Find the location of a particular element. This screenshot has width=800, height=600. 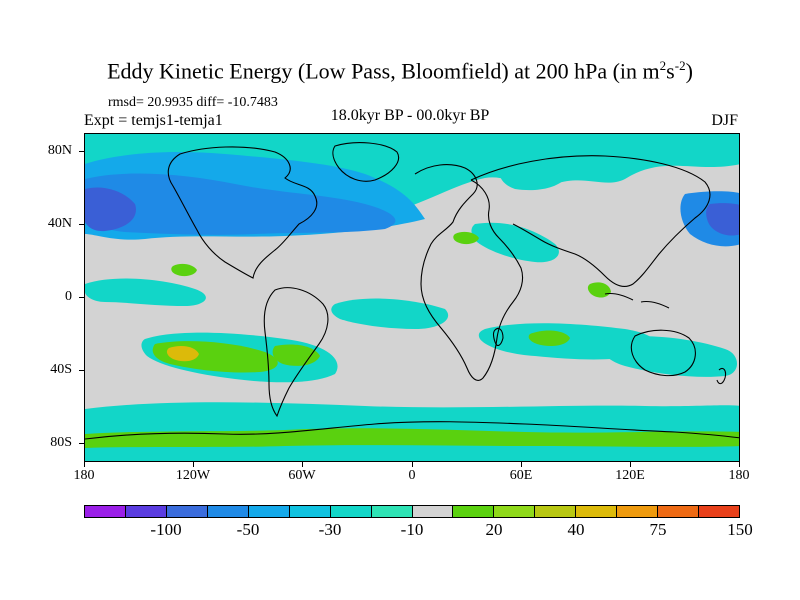

colorbar-label-75: 75 is located at coordinates (658, 529).